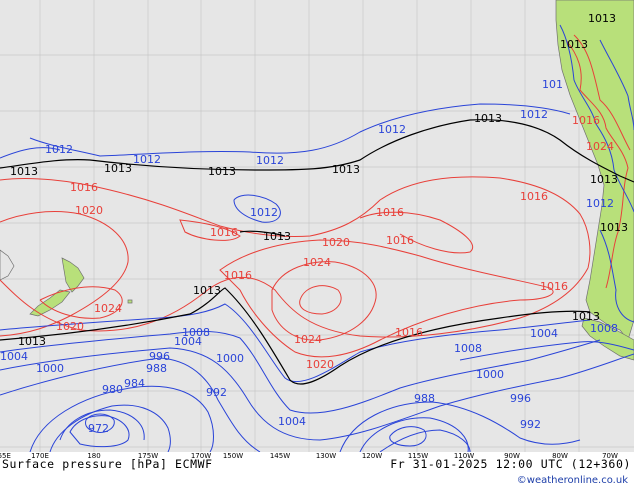 This screenshot has height=490, width=634. What do you see at coordinates (98, 428) in the screenshot?
I see `isobar-label: 972` at bounding box center [98, 428].